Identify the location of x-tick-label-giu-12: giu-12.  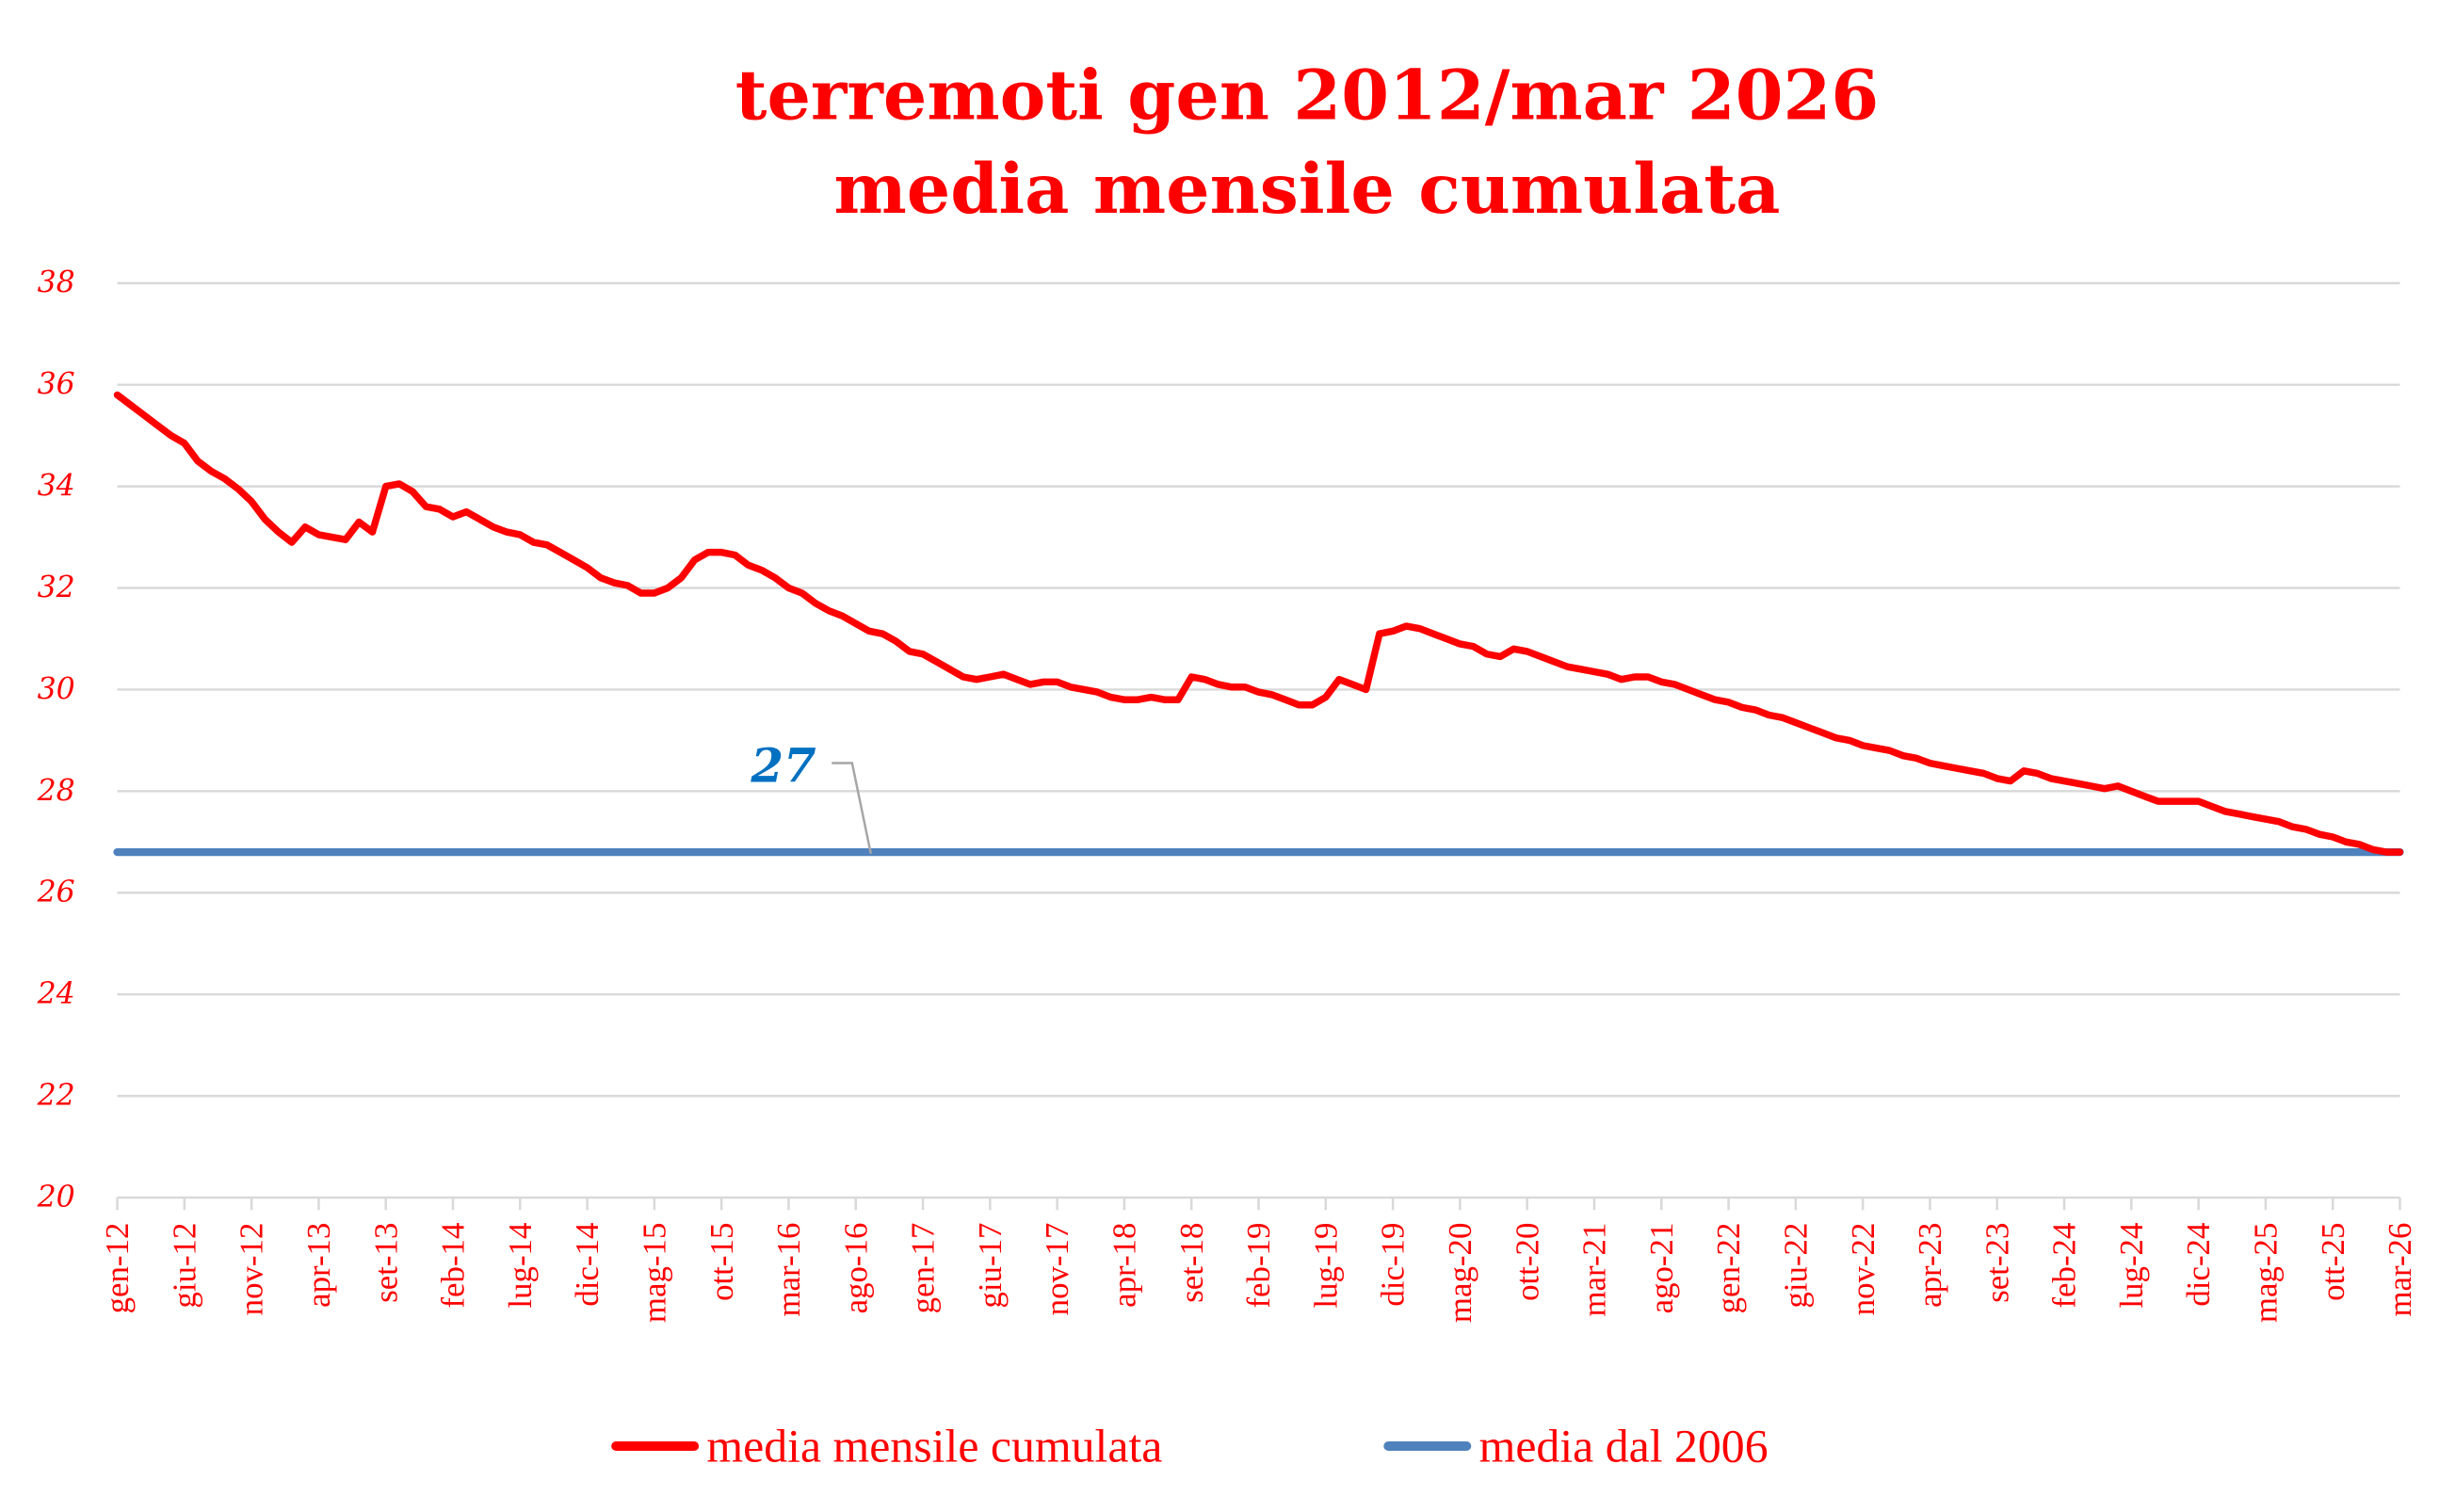
(184, 1266).